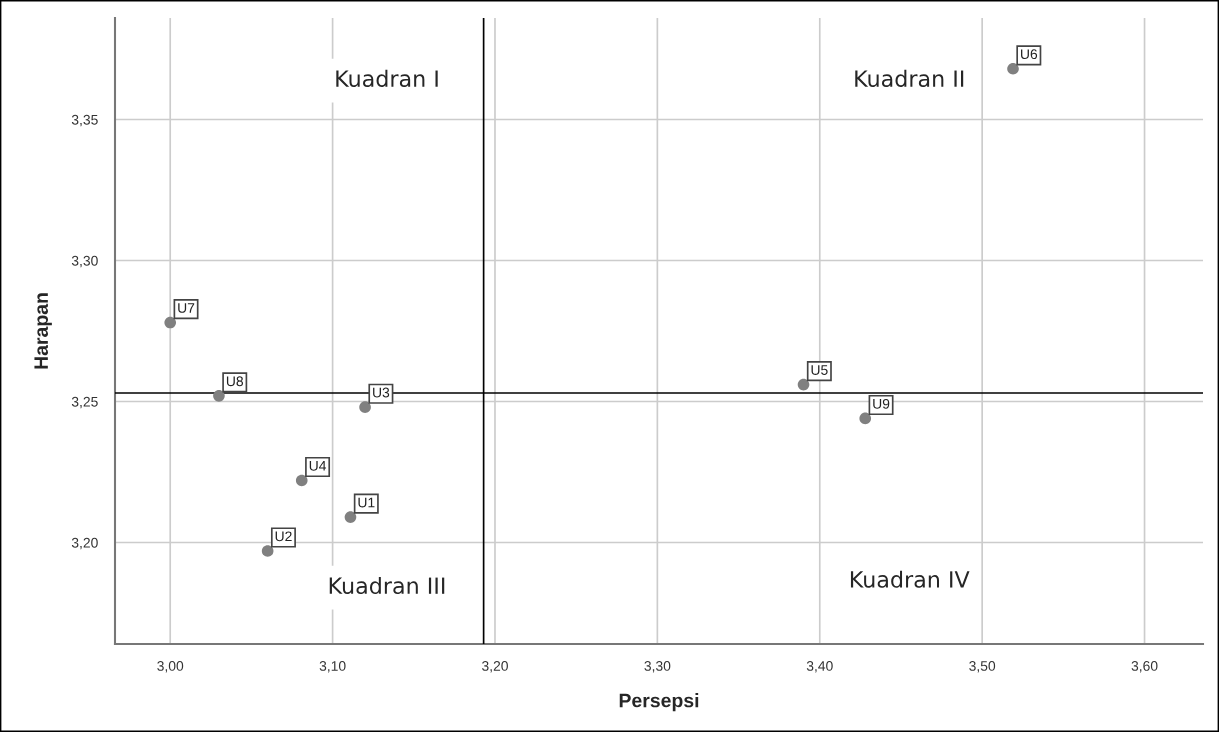 The image size is (1219, 732). I want to click on annotation: U4, so click(318, 466).